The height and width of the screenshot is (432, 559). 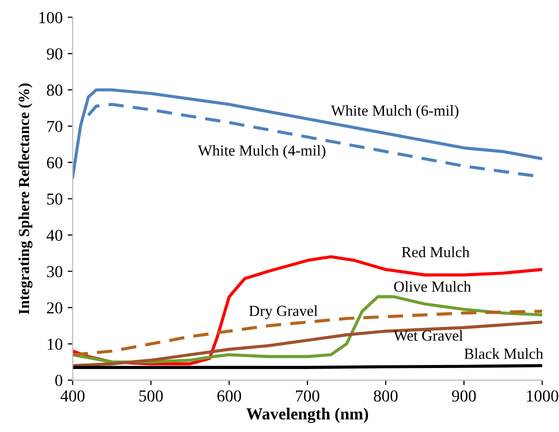 I want to click on x-tick-label: 700, so click(x=308, y=396).